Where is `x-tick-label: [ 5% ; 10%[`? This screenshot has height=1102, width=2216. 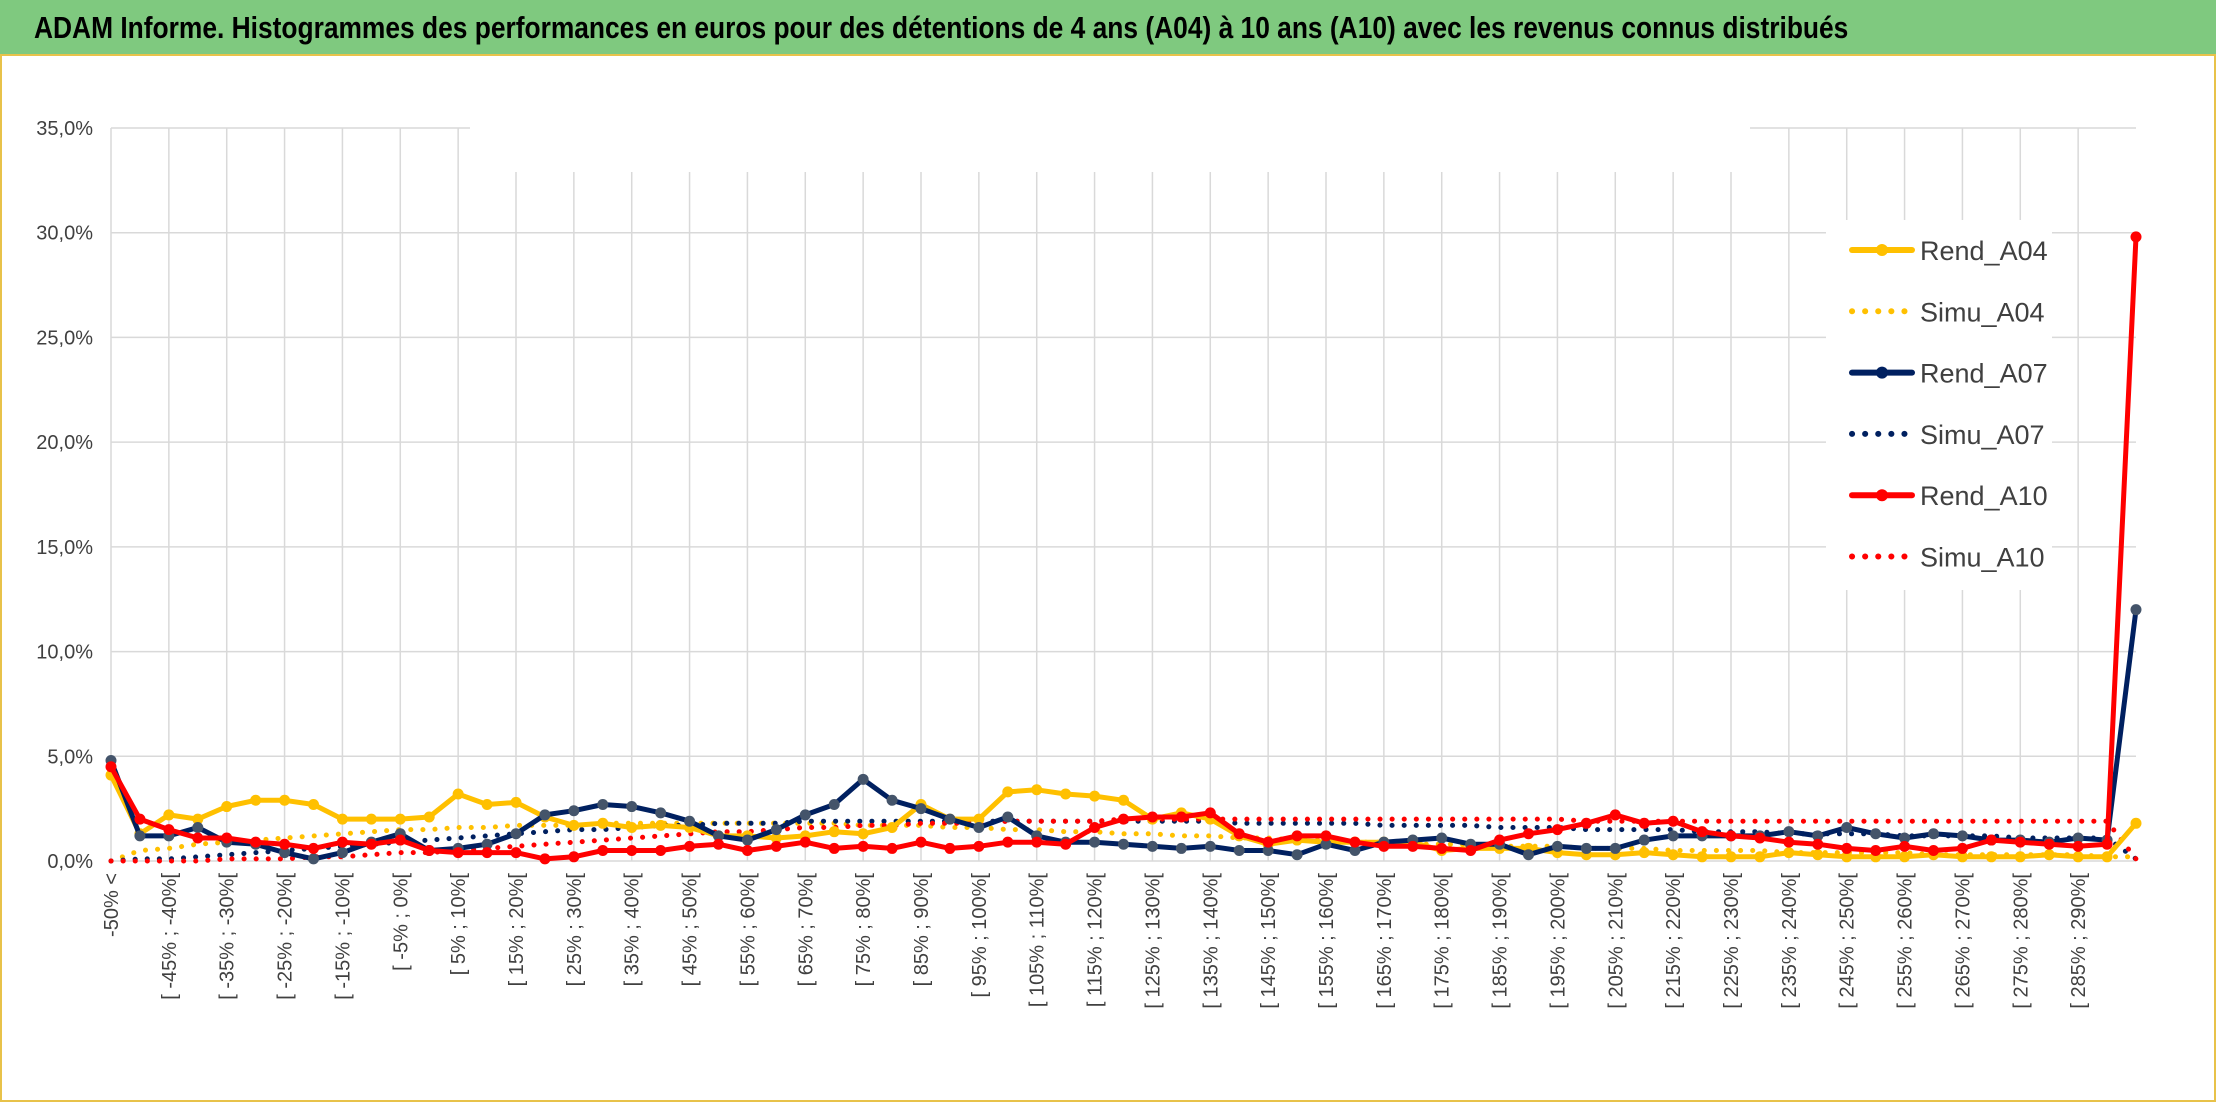
x-tick-label: [ 5% ; 10%[ is located at coordinates (459, 924).